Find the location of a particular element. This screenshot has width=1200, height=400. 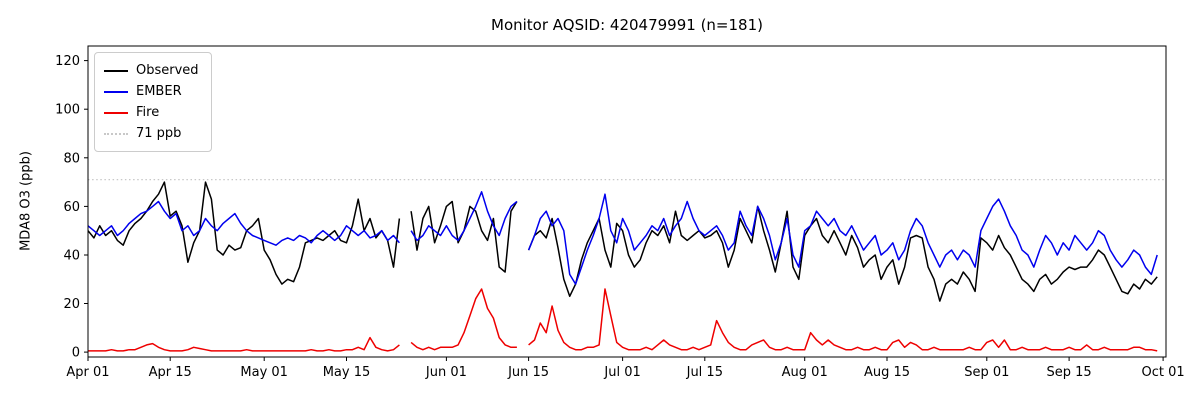

x-tick-label: Jul 15 is located at coordinates (704, 372).